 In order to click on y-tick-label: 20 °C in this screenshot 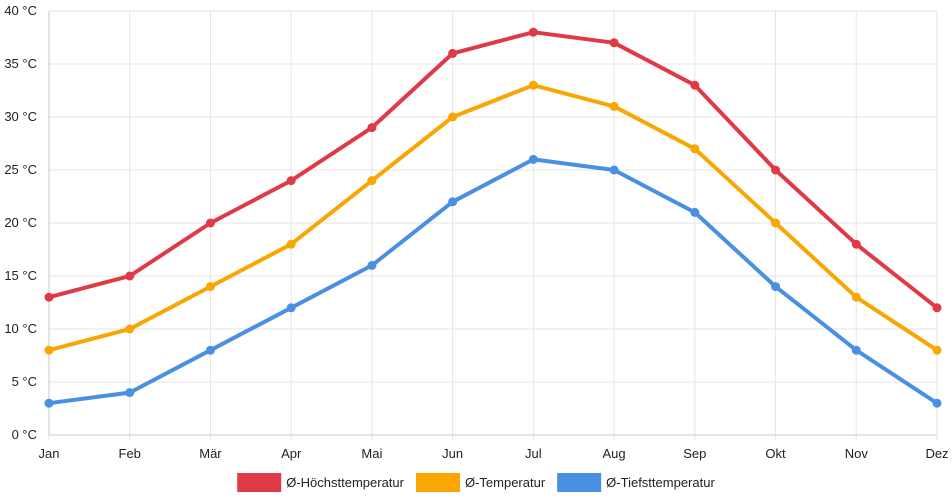, I will do `click(20, 222)`.